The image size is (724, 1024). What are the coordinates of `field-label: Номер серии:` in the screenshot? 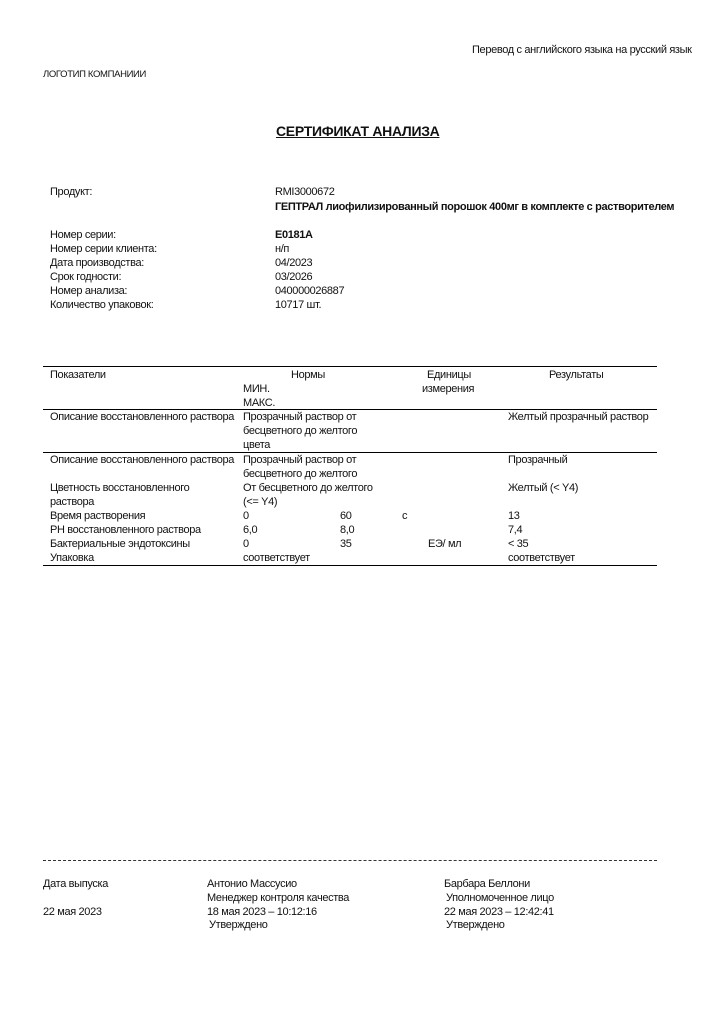 It's located at (83, 235).